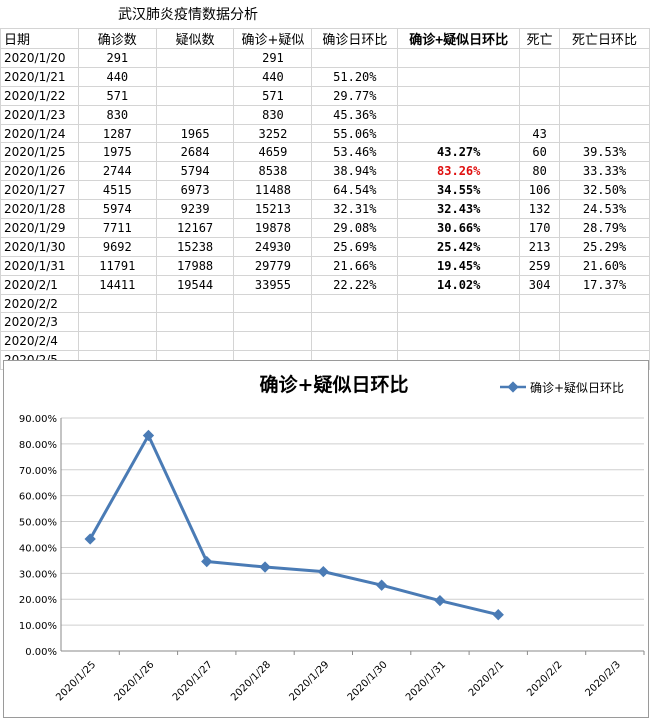 This screenshot has height=719, width=650. Describe the element at coordinates (117, 171) in the screenshot. I see `table-cell: 2744` at that location.